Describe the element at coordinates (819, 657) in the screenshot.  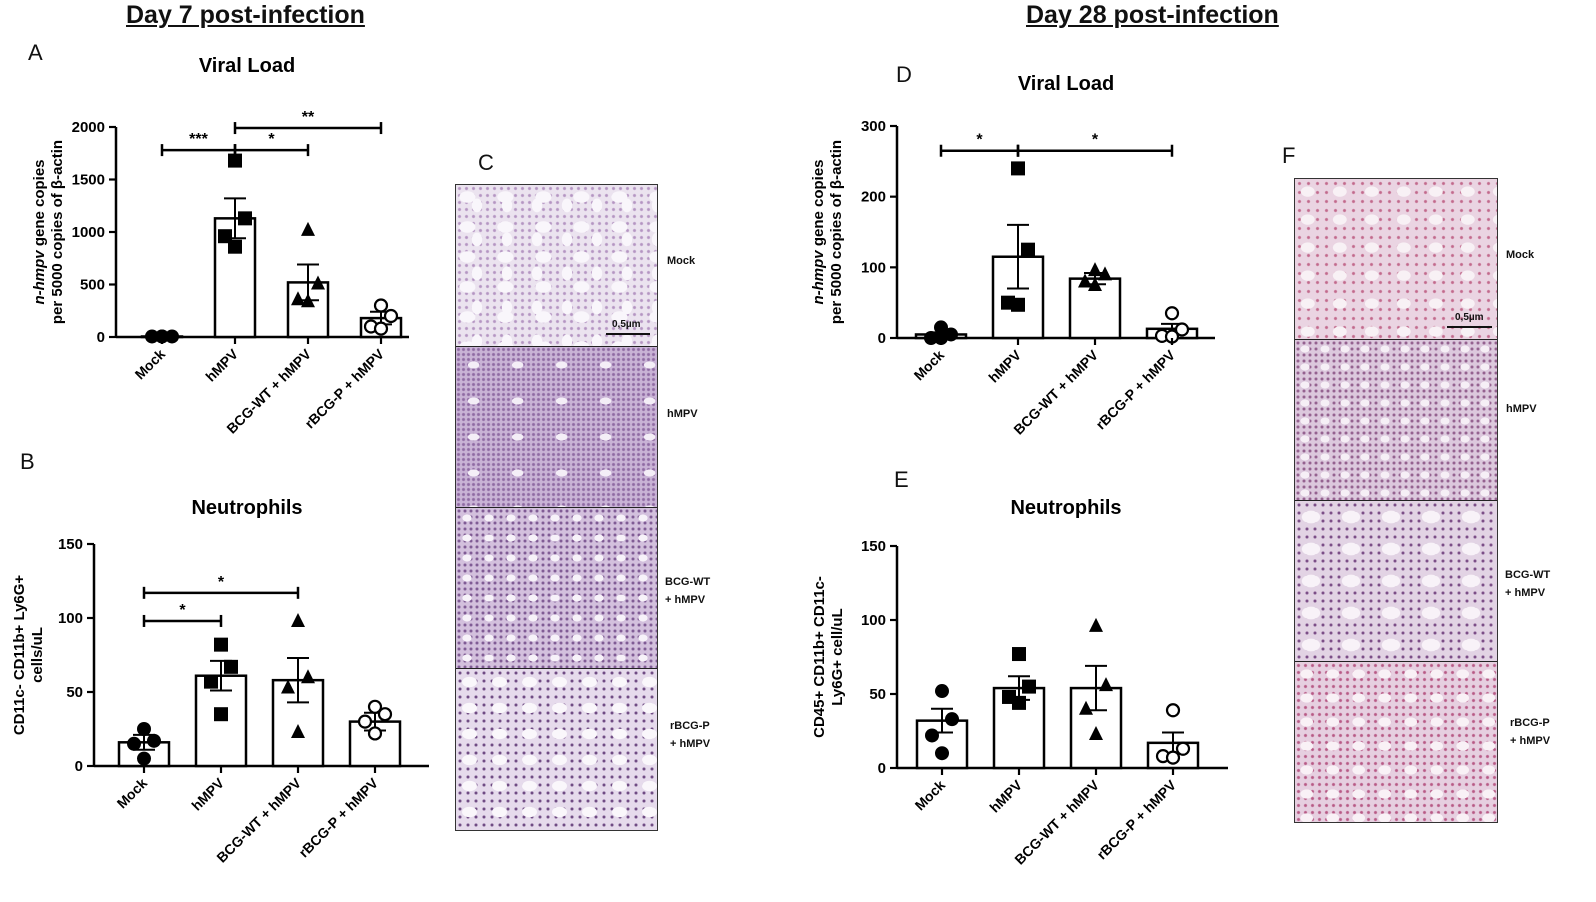
I see `chart-e-ylabel-part: CD45+ CD11b+ CD11c-` at that location.